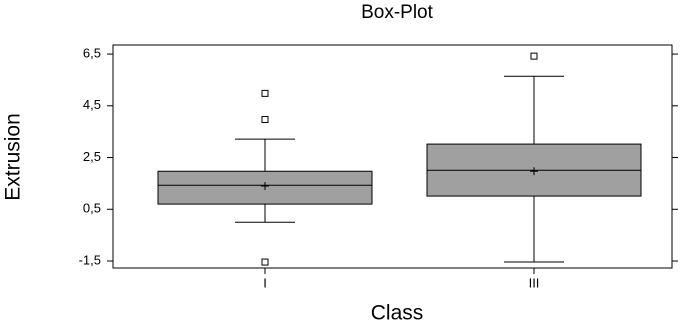 This screenshot has width=685, height=324. What do you see at coordinates (265, 282) in the screenshot?
I see `x-tick-label: I` at bounding box center [265, 282].